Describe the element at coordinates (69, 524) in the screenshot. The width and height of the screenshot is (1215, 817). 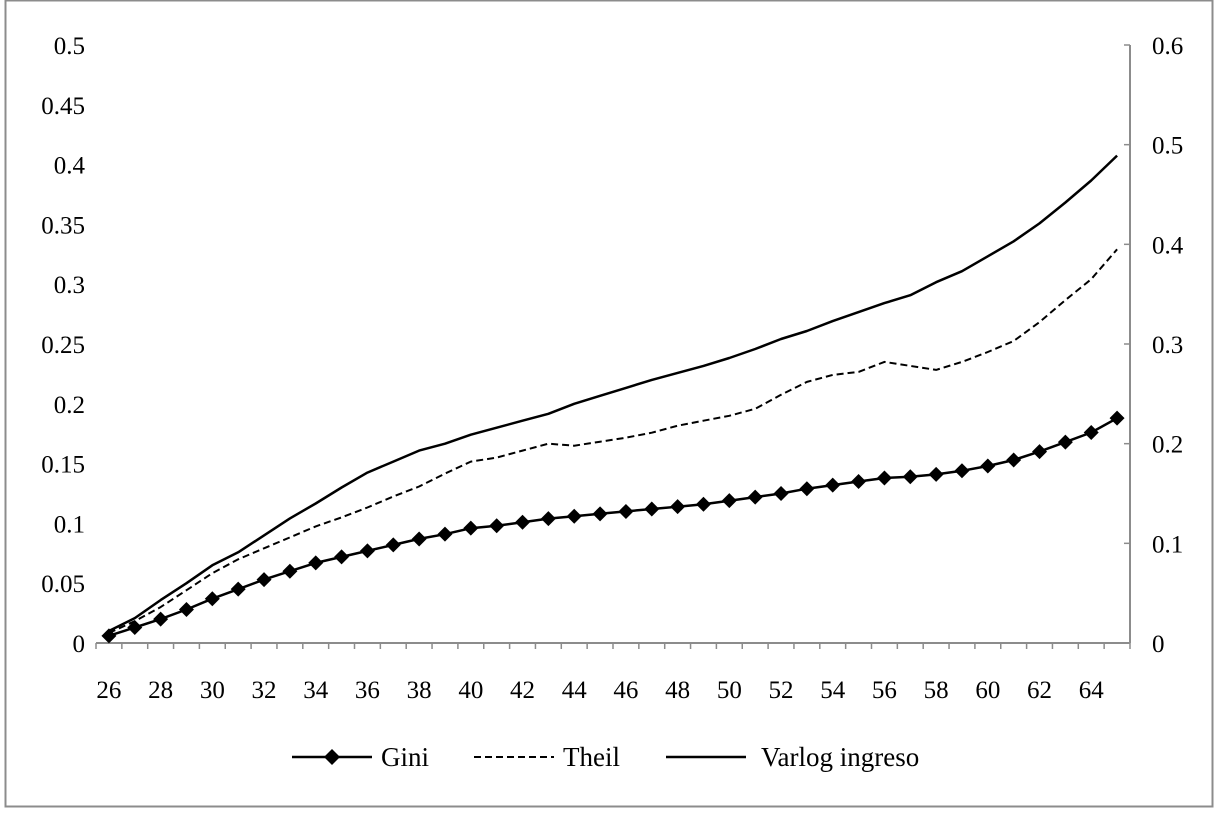
I see `left-y-tick-label: 0.1` at that location.